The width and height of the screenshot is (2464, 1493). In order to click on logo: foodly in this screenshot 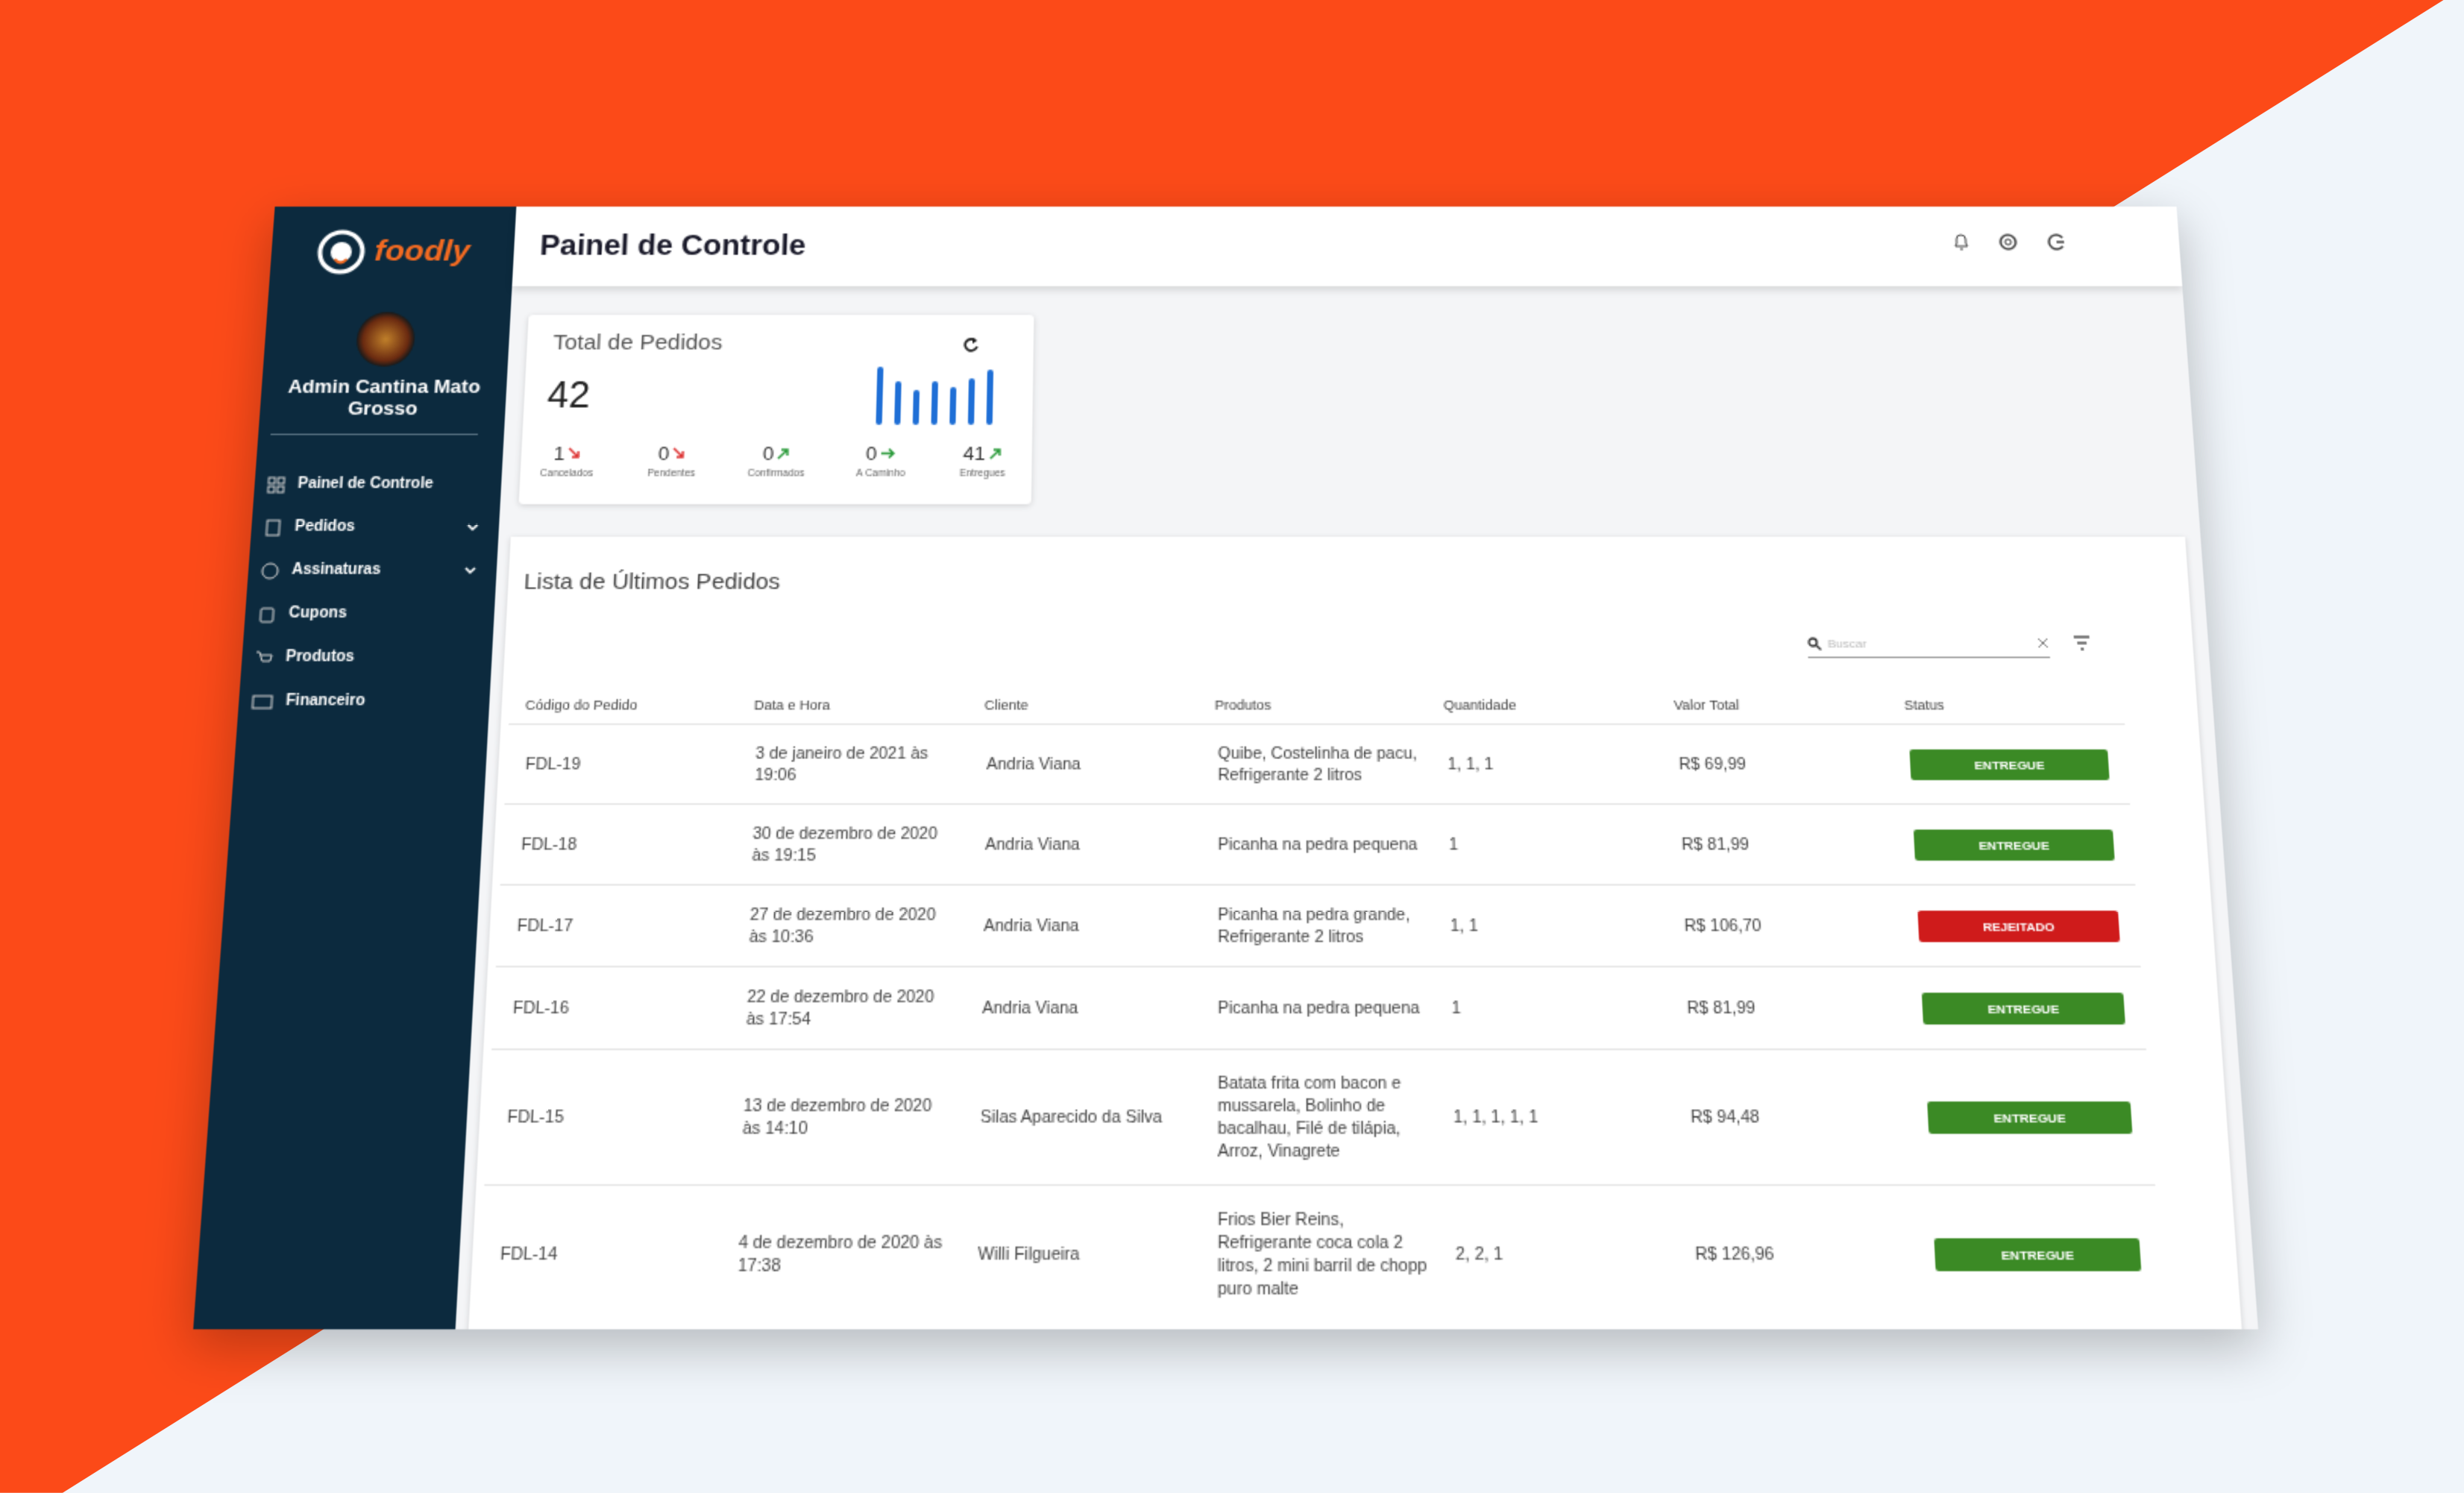, I will do `click(393, 251)`.